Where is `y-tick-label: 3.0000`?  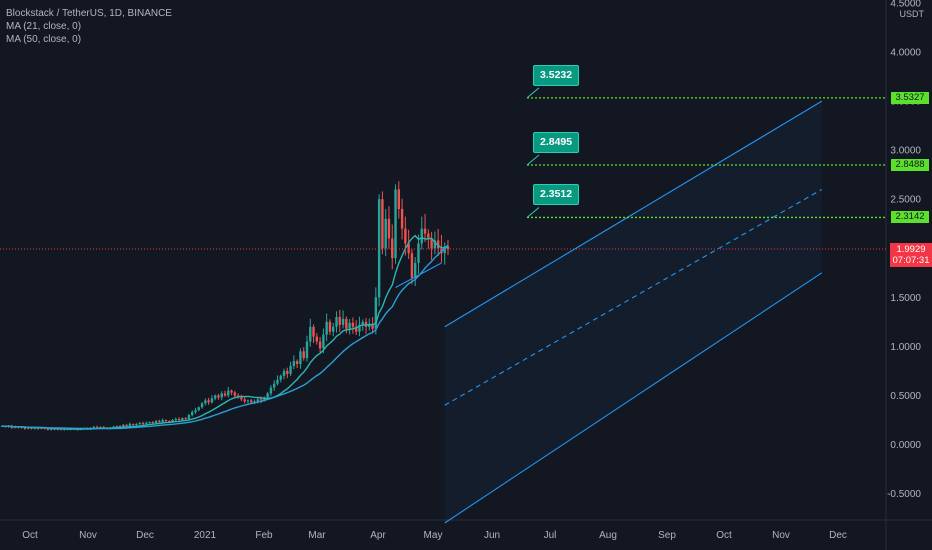
y-tick-label: 3.0000 is located at coordinates (905, 151).